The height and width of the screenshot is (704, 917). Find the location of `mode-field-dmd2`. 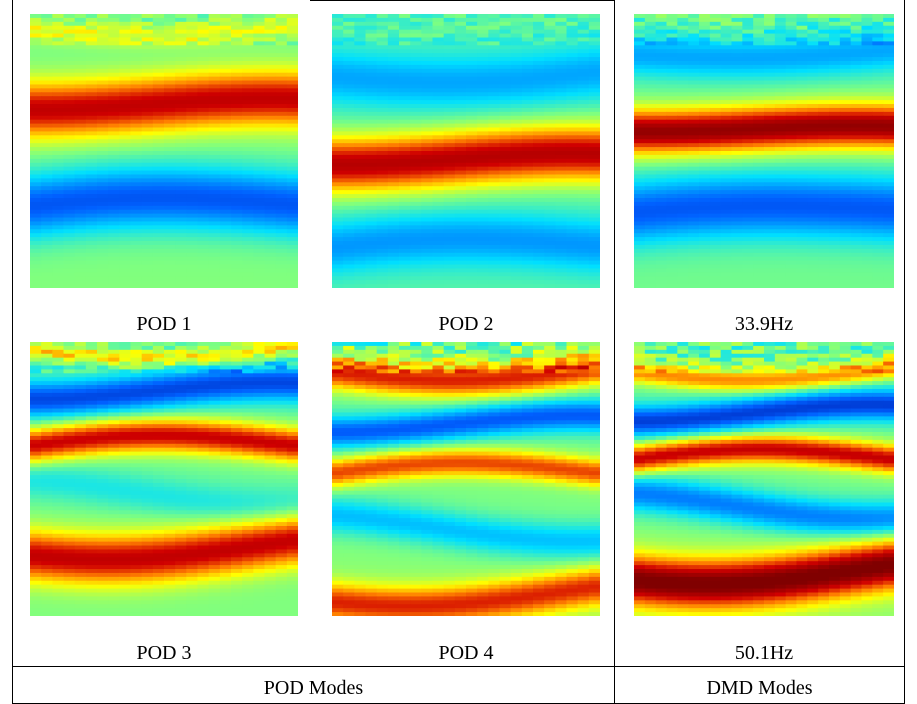

mode-field-dmd2 is located at coordinates (764, 479).